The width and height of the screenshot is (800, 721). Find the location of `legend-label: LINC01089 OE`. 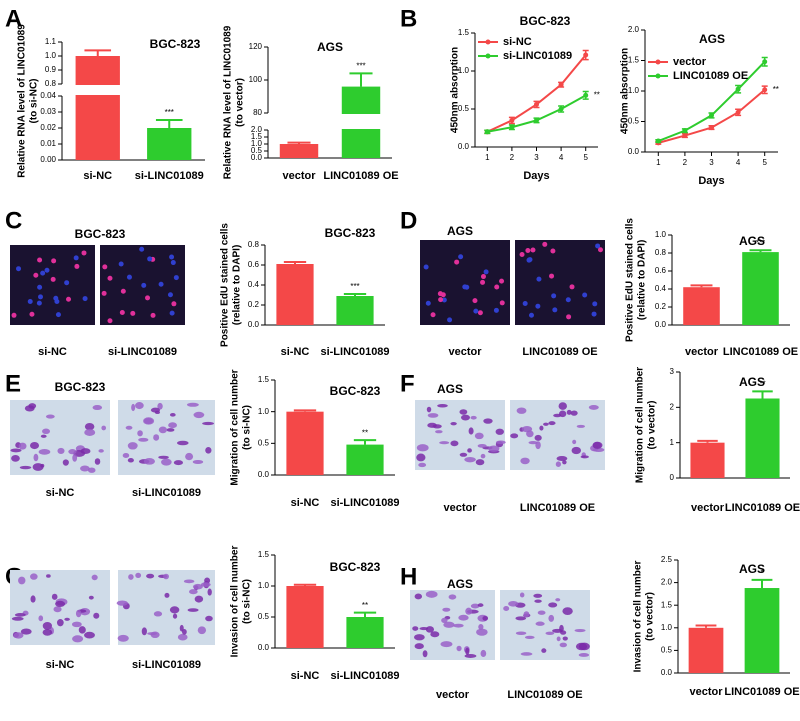

legend-label: LINC01089 OE is located at coordinates (710, 76).